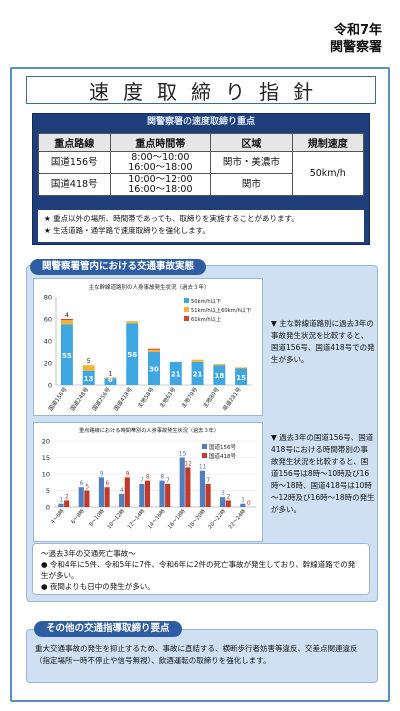  I want to click on focus-table-header: 重点路線 重点時間帯 区域 規制速度, so click(201, 142).